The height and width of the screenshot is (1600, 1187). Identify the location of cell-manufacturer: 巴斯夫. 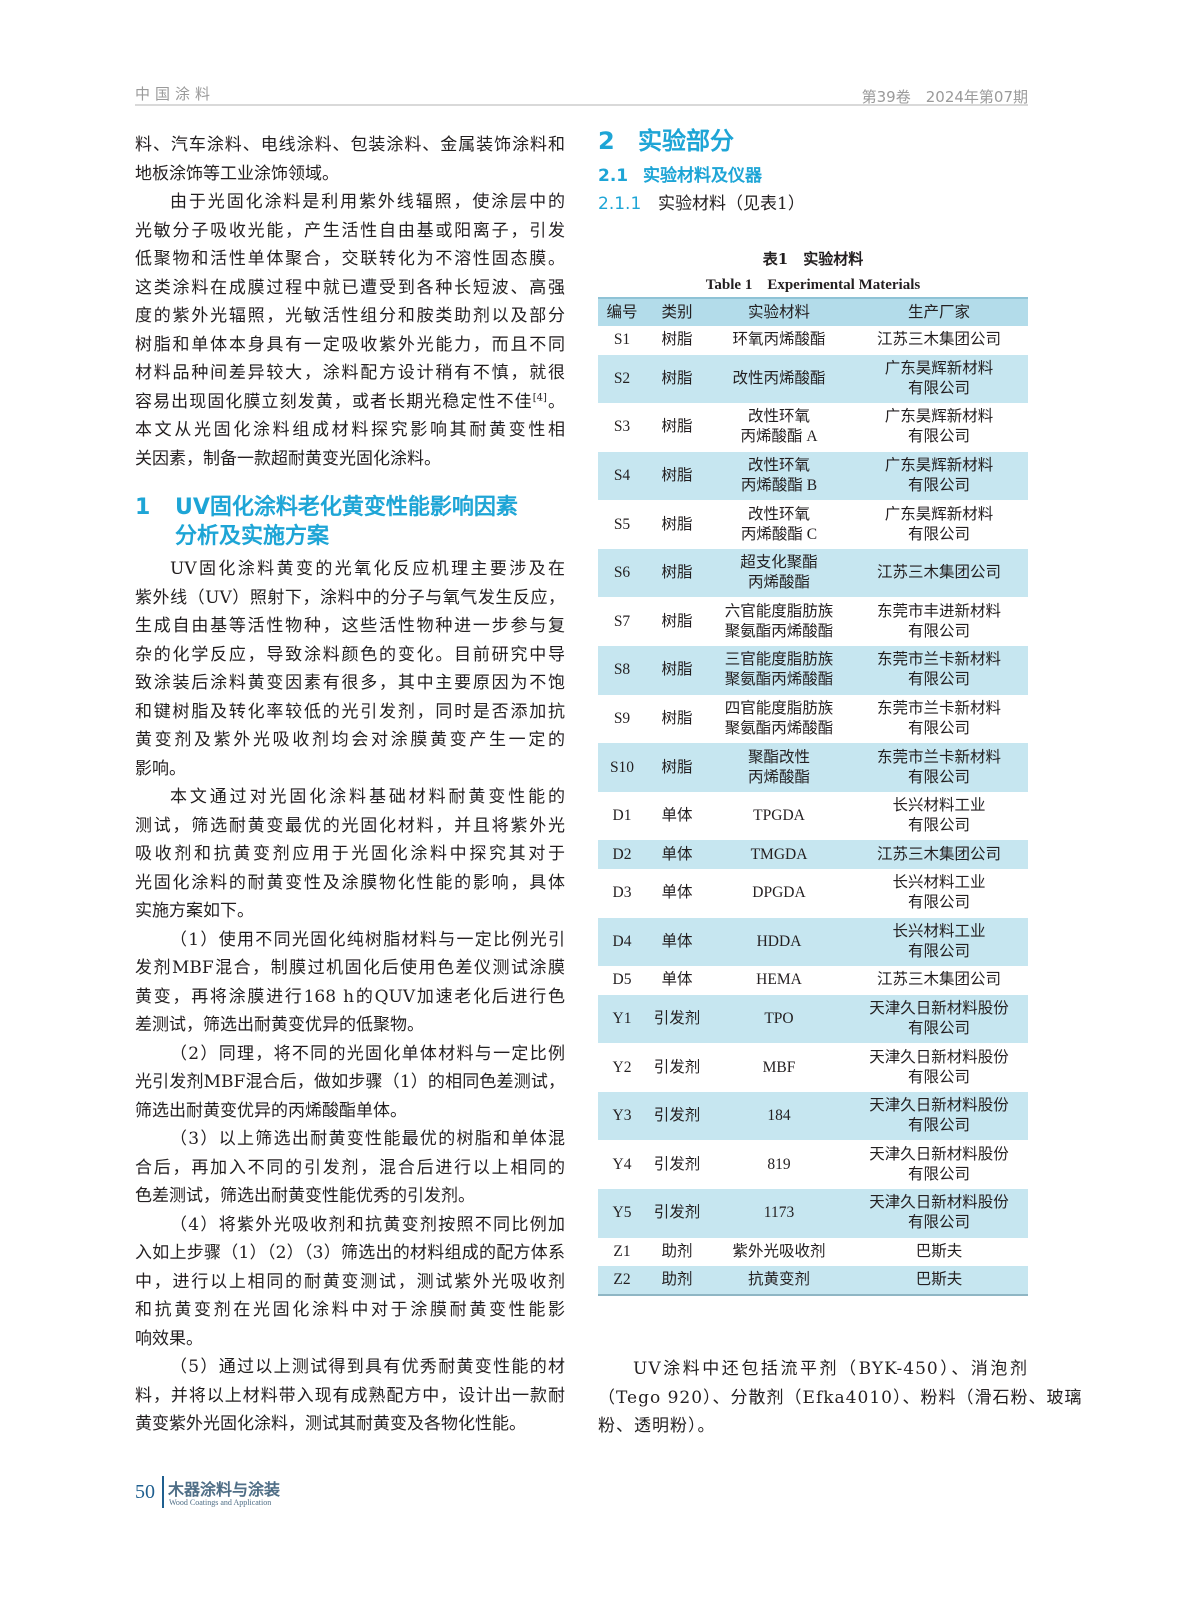
(939, 1252).